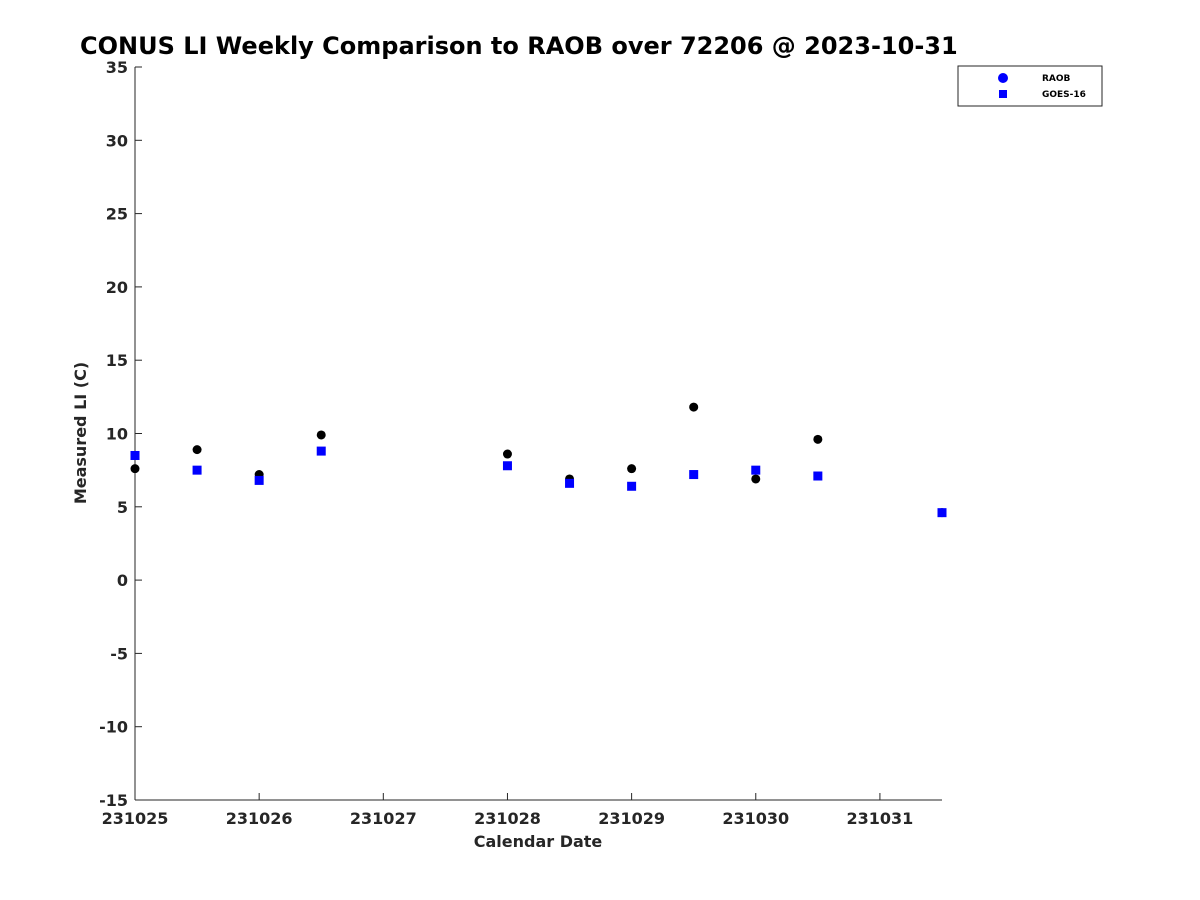 This screenshot has width=1200, height=900. I want to click on x-tick-label: 231029, so click(631, 818).